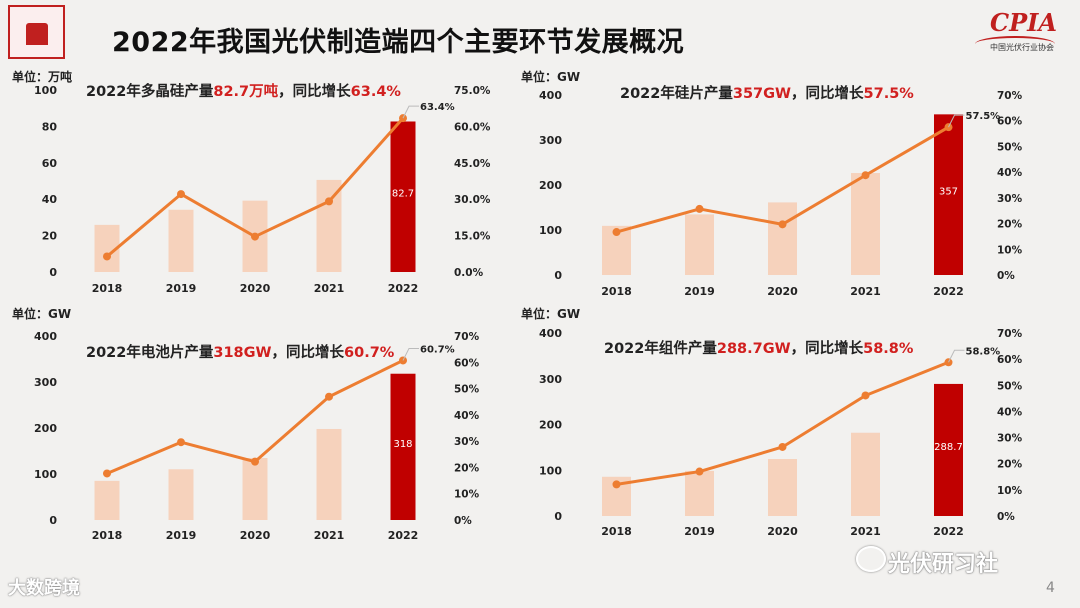 Image resolution: width=1080 pixels, height=608 pixels. I want to click on polysilicon-y-tick: 80, so click(50, 126).